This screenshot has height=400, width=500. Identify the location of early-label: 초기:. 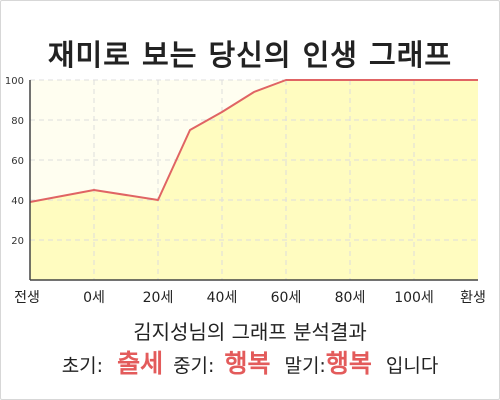
(82, 366).